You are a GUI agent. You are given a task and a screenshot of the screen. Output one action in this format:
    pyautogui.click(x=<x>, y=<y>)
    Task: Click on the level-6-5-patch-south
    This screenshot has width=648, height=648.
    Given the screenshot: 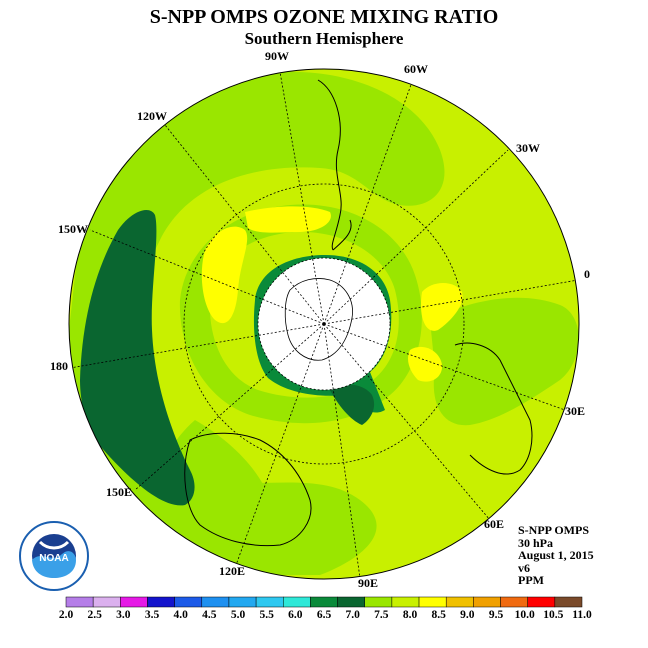 What is the action you would take?
    pyautogui.click(x=352, y=404)
    